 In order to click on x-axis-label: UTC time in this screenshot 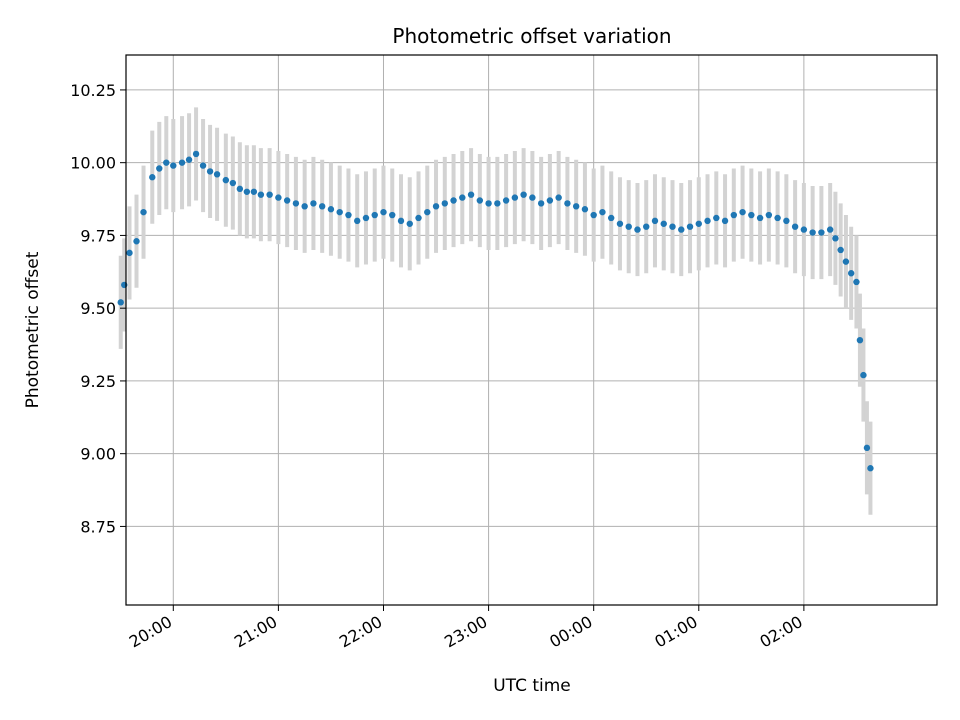, I will do `click(532, 686)`.